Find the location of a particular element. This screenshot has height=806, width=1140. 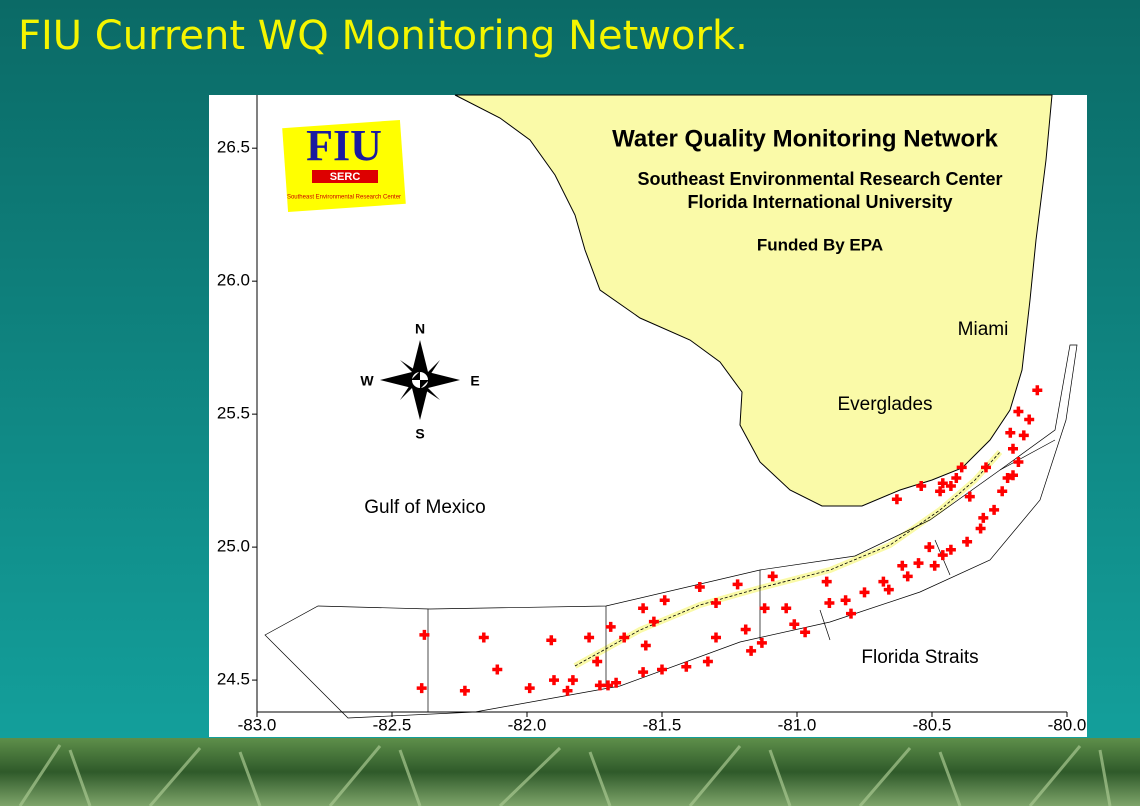

seagrass is located at coordinates (570, 772).